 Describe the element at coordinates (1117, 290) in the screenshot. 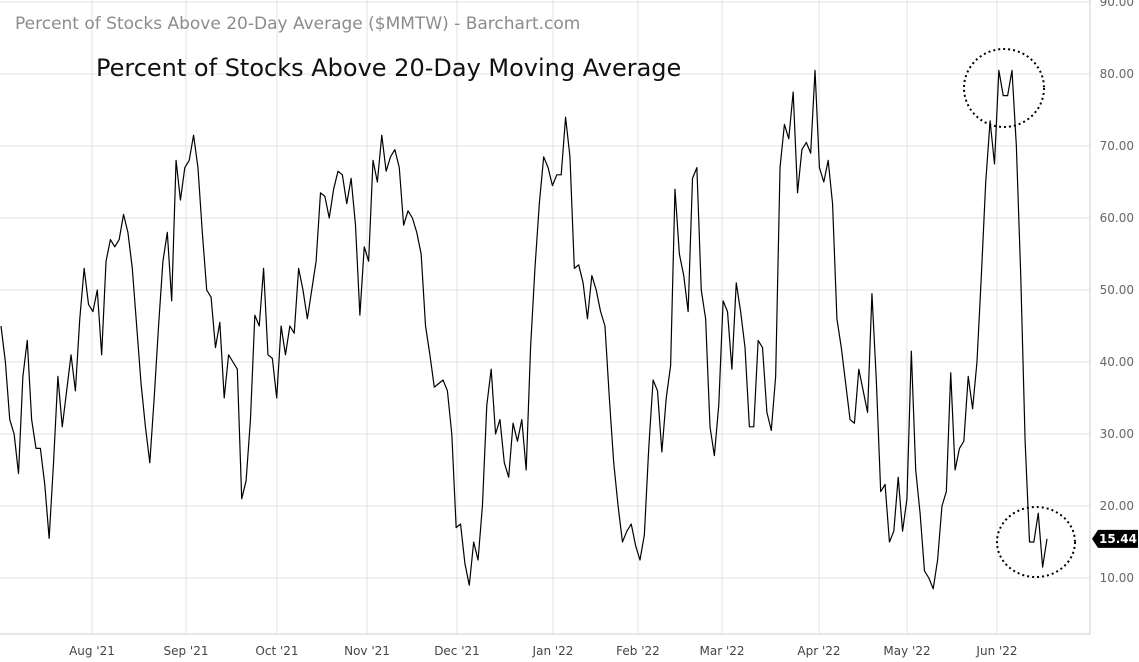

I see `y-tick-label: 50.00` at that location.